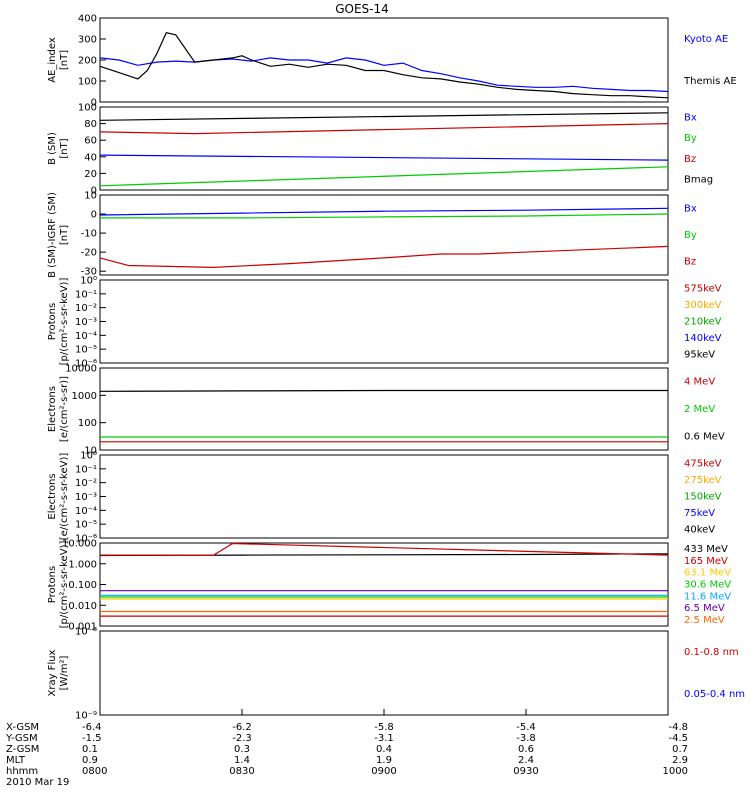 This screenshot has width=750, height=800. I want to click on ephemeris-value: 1.4, so click(242, 760).